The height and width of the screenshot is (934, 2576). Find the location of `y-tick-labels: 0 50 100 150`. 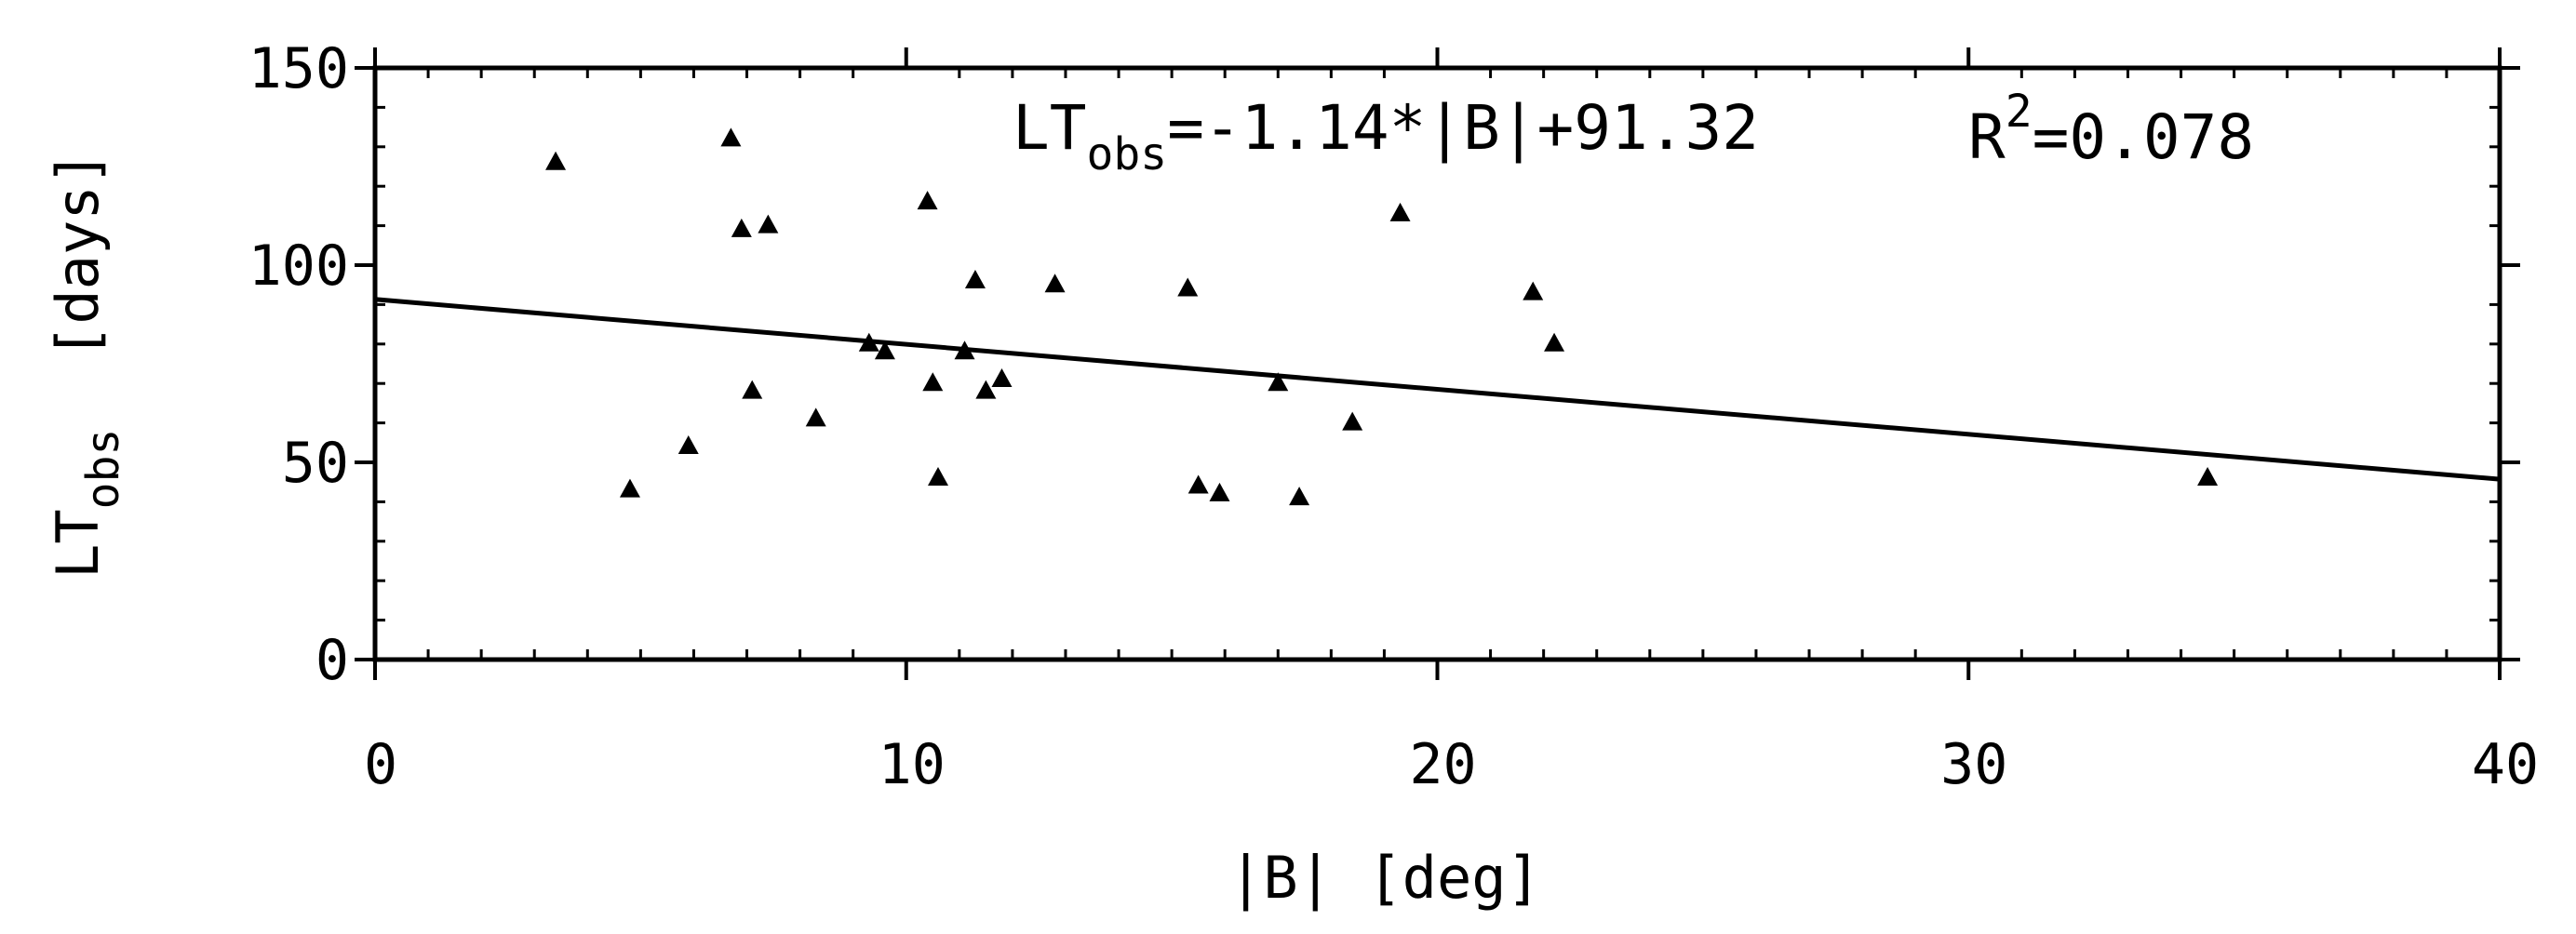

y-tick-labels: 0 50 100 150 is located at coordinates (298, 364).